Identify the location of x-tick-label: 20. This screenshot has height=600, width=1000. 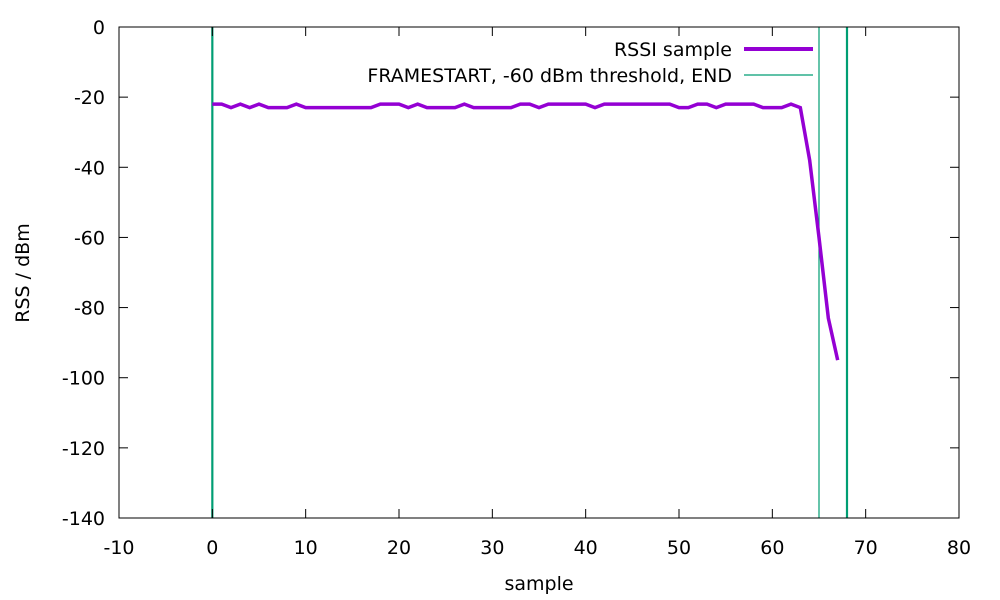
(399, 548).